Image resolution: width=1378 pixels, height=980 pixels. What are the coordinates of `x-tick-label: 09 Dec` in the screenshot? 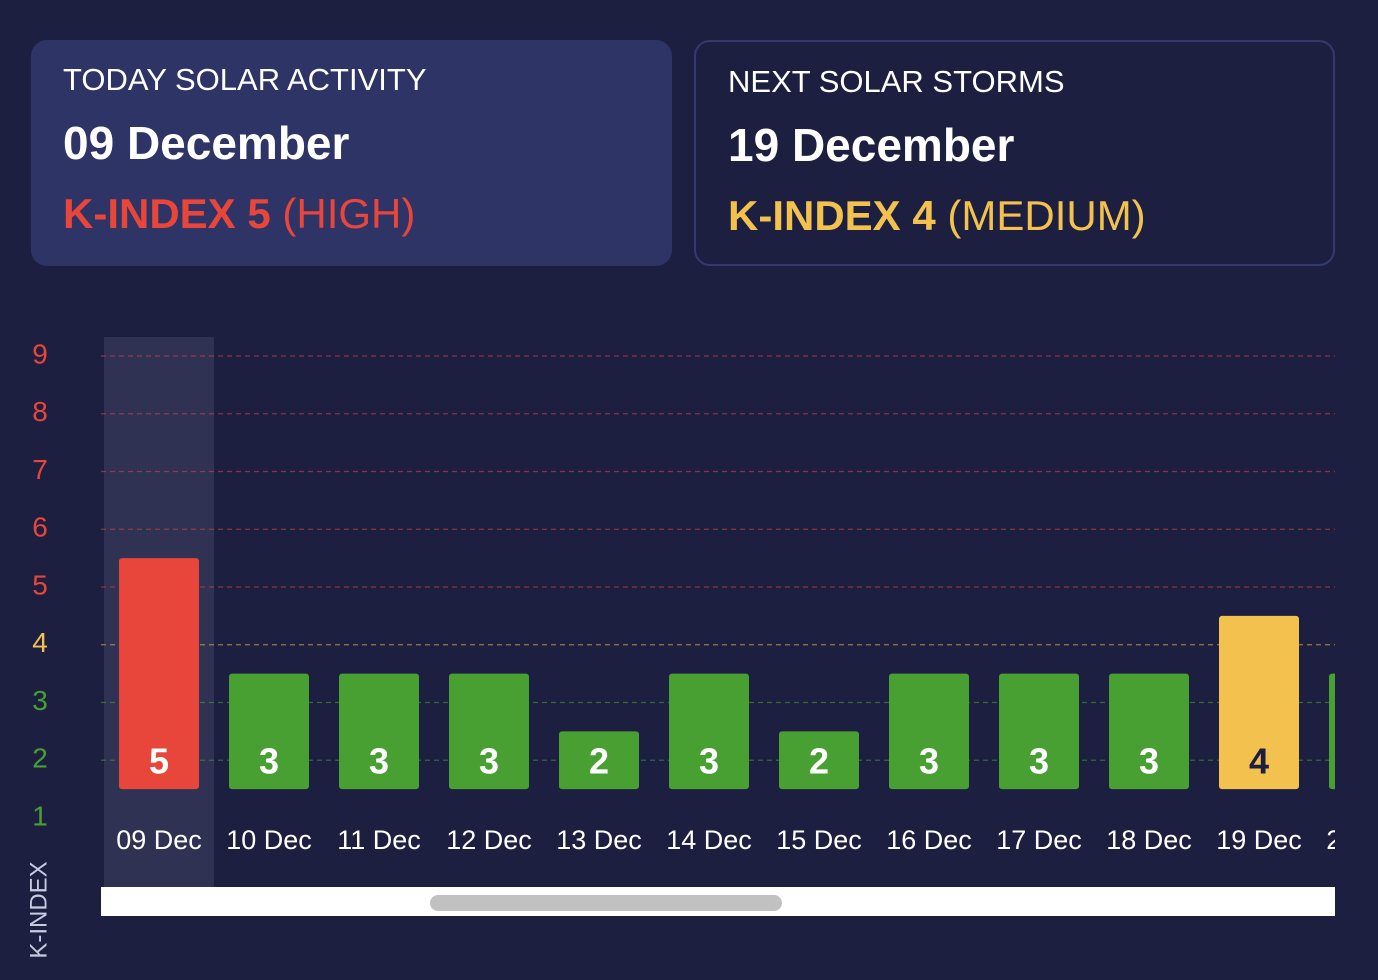 It's located at (159, 840).